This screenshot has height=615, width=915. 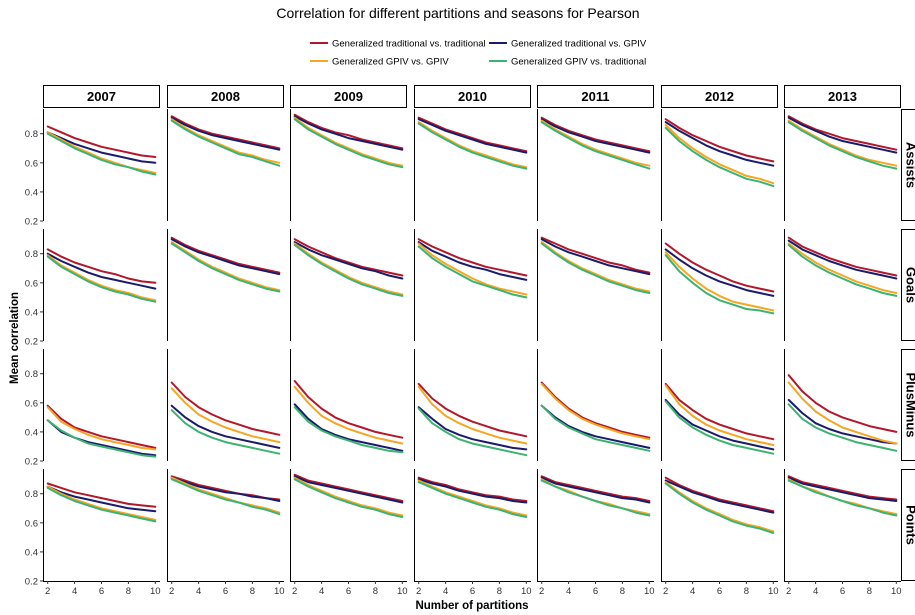 I want to click on y-tick-label: 0.4, so click(x=31, y=432).